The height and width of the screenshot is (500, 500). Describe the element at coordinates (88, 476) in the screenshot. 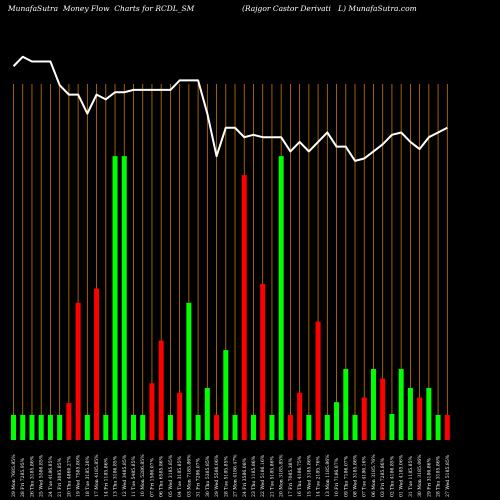

I see `x-tick-label: 18 Tue 3185.26%` at that location.